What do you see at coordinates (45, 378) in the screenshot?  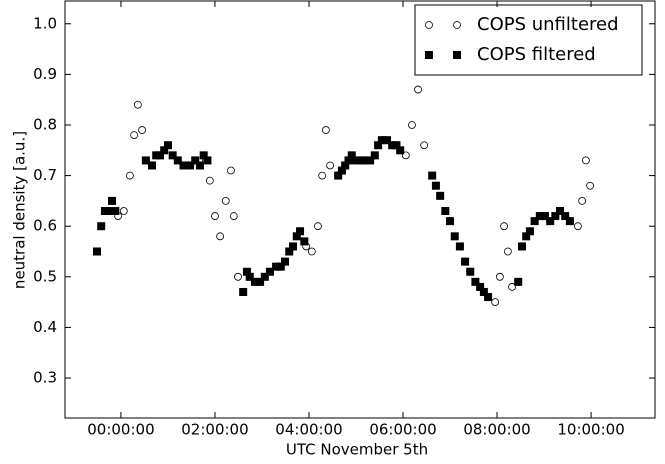 I see `y-tick-label: 0.3` at bounding box center [45, 378].